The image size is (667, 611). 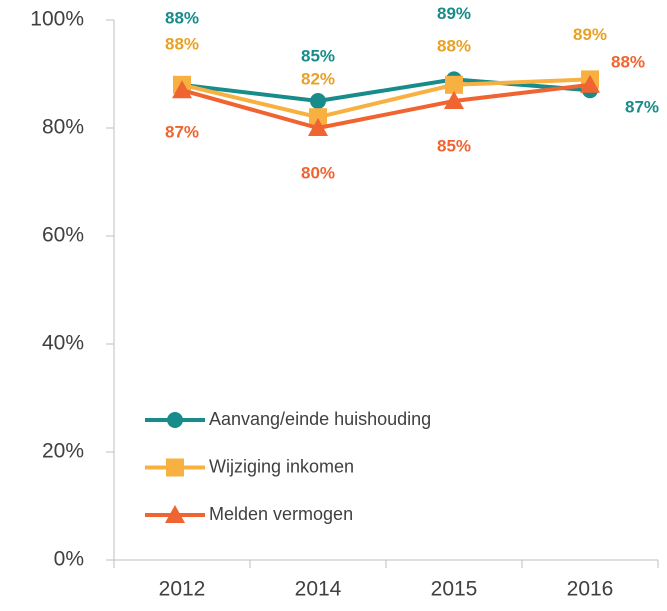 What do you see at coordinates (318, 172) in the screenshot?
I see `data-label: 80%` at bounding box center [318, 172].